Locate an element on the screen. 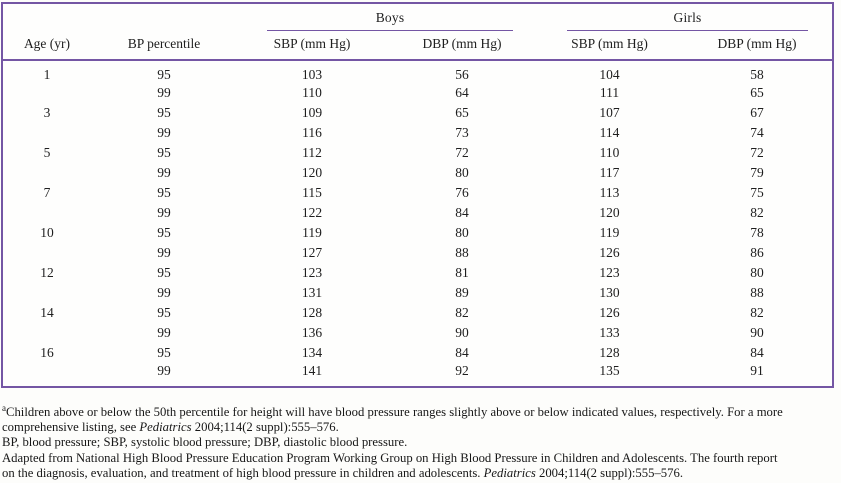  group-header-boys: Boys is located at coordinates (387, 17).